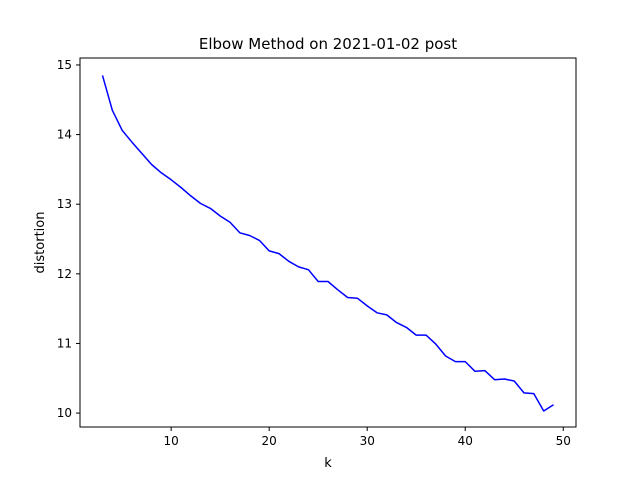 Image resolution: width=640 pixels, height=480 pixels. Describe the element at coordinates (64, 135) in the screenshot. I see `y-tick-label: 14` at that location.